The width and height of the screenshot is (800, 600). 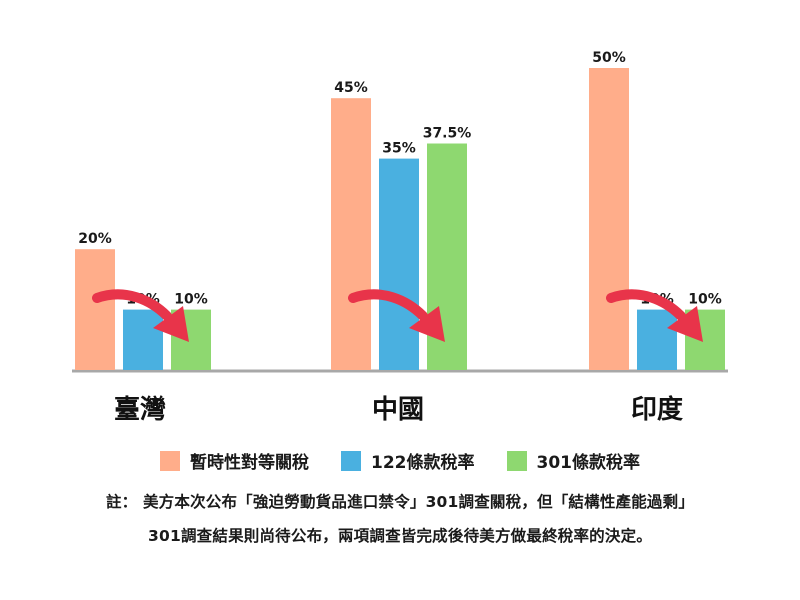 What do you see at coordinates (398, 410) in the screenshot?
I see `category-label: 中國` at bounding box center [398, 410].